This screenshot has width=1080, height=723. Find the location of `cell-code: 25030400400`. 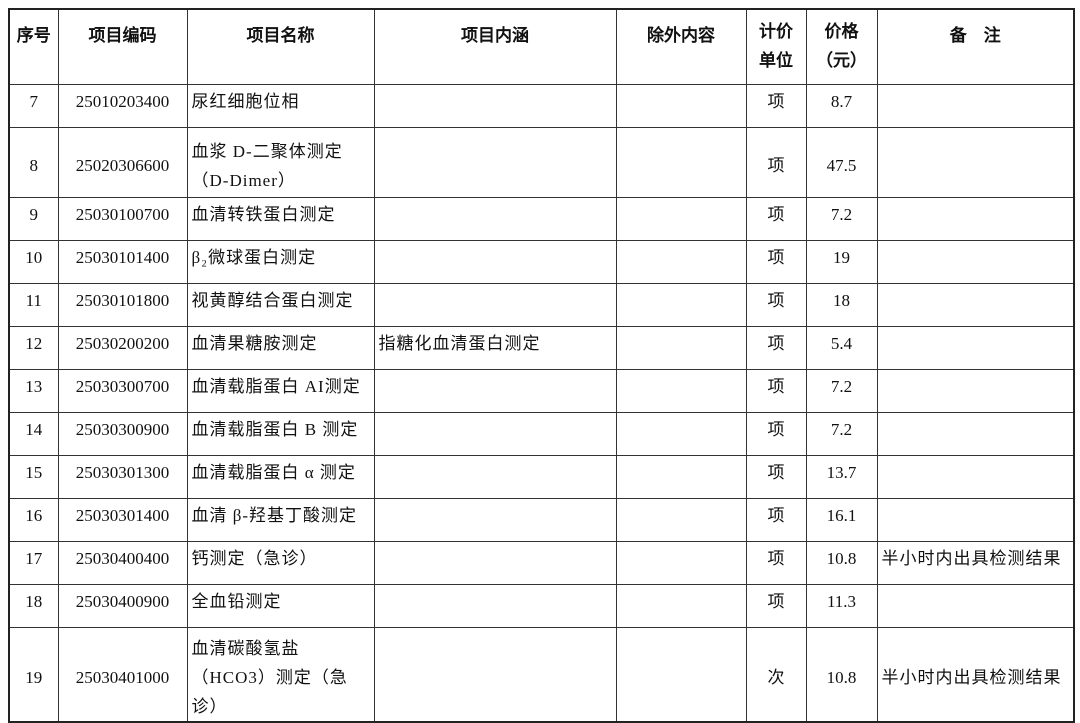

cell-code: 25030400400 is located at coordinates (122, 563).